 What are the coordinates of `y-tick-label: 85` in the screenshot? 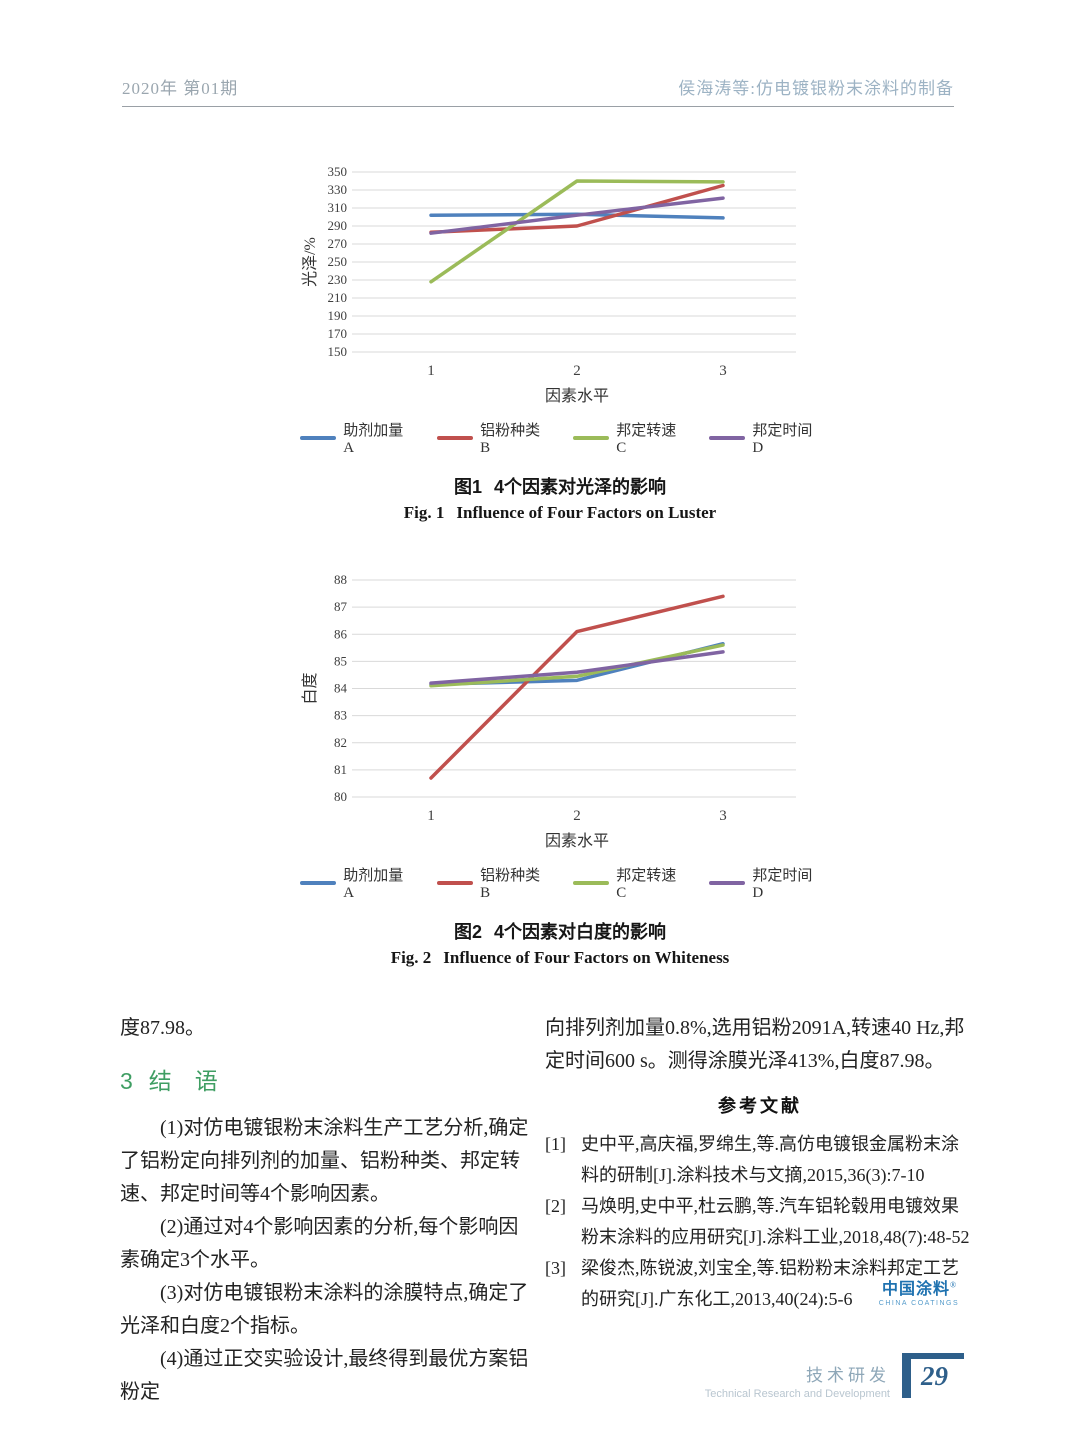 It's located at (340, 660).